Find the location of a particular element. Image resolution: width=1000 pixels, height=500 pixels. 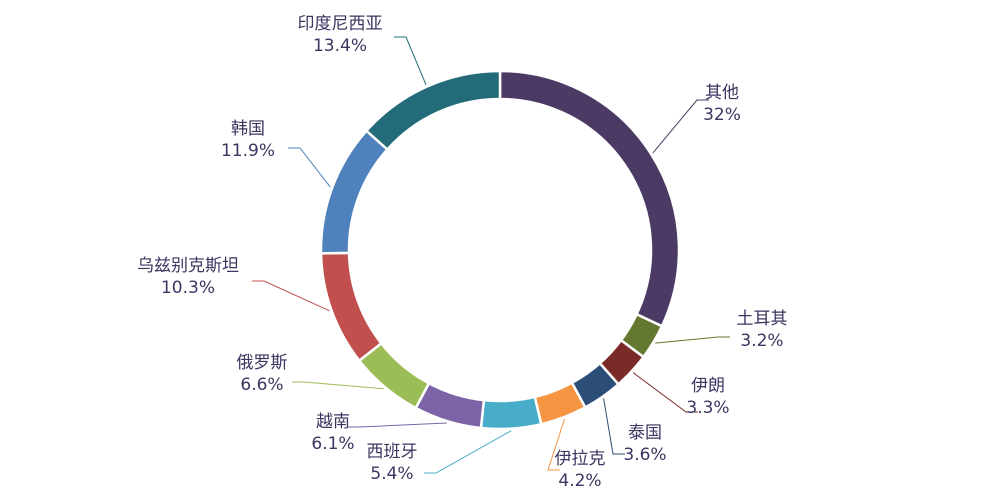

slice-value-label-1: 3.2% is located at coordinates (761, 341).